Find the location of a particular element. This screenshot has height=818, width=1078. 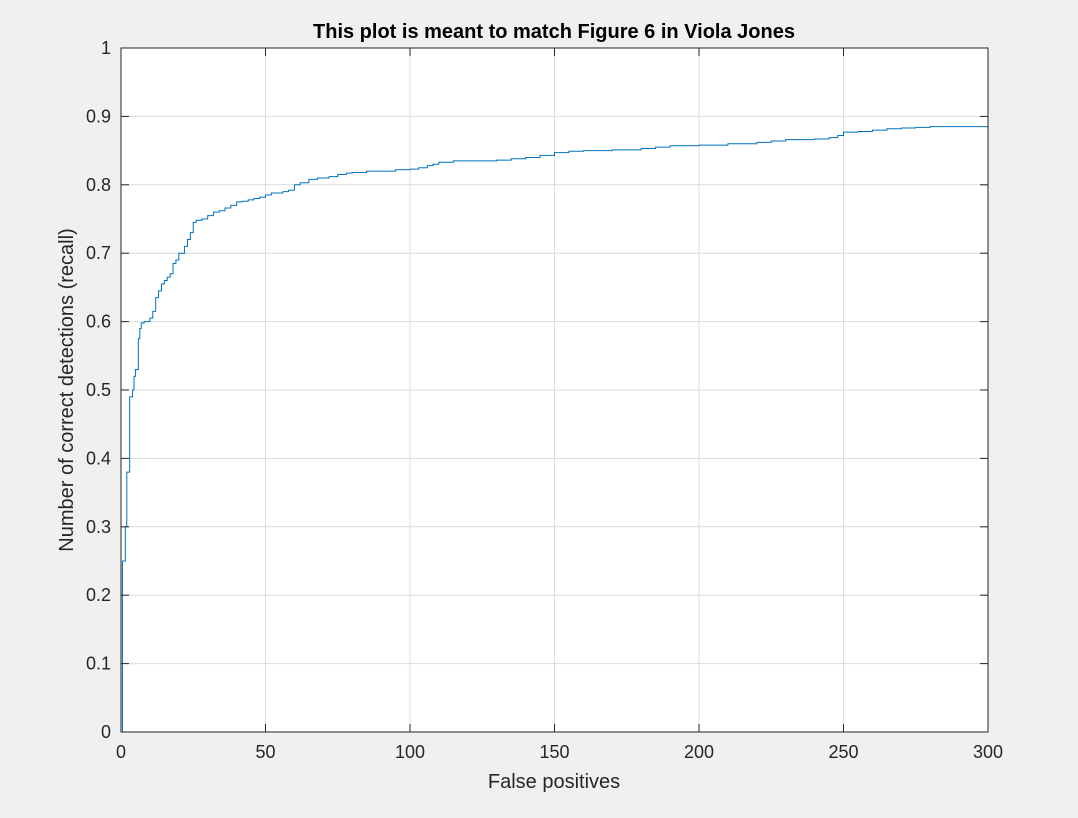

x-tick-label: 250 is located at coordinates (843, 752).